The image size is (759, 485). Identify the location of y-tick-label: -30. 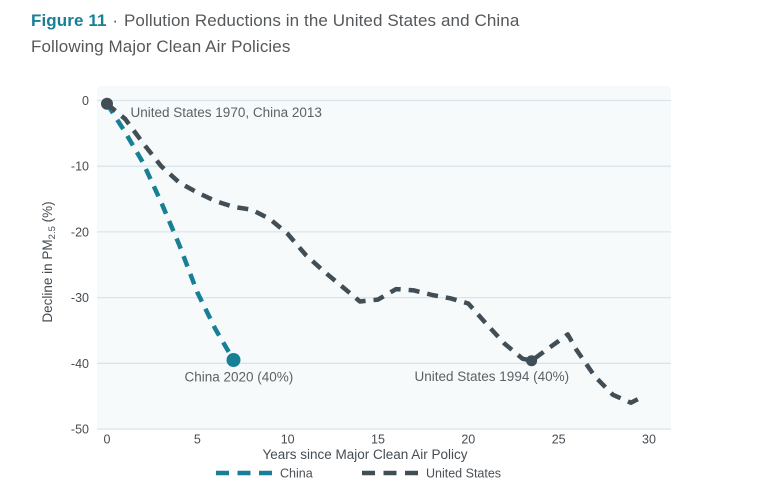
(80, 298).